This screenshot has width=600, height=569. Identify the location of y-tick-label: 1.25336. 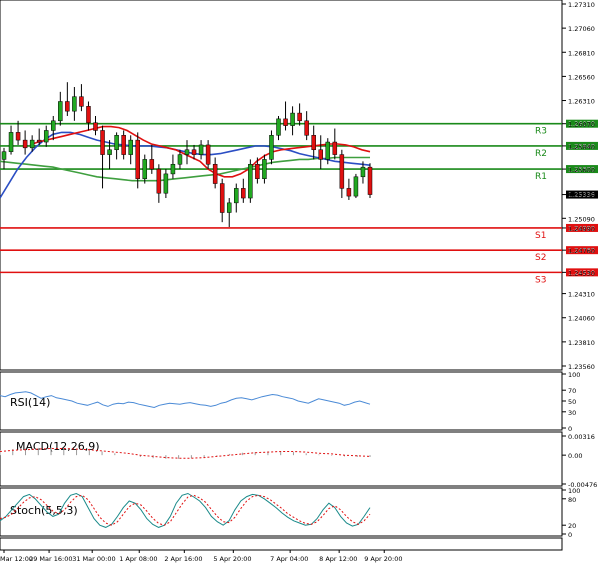
(581, 196).